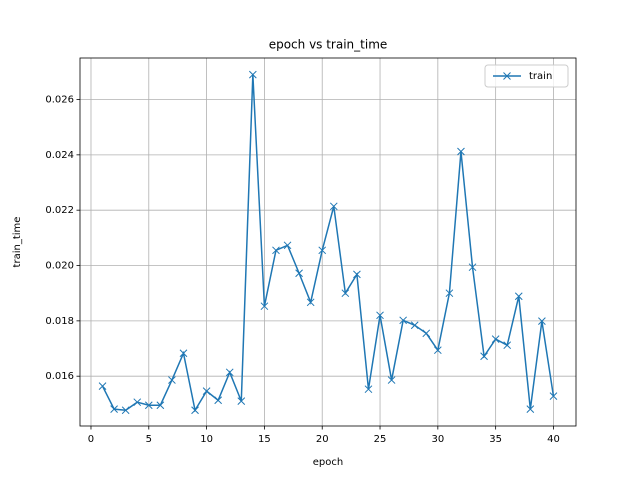 The width and height of the screenshot is (640, 484). Describe the element at coordinates (328, 462) in the screenshot. I see `x-axis-label: epoch` at that location.